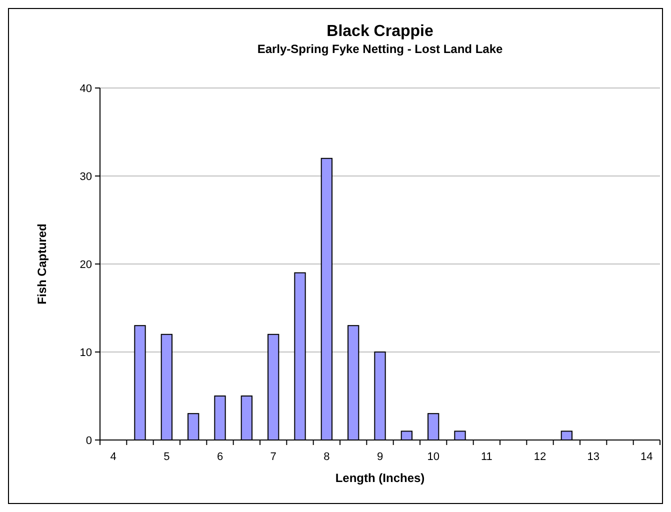  Describe the element at coordinates (433, 457) in the screenshot. I see `x-tick-label: 10` at that location.